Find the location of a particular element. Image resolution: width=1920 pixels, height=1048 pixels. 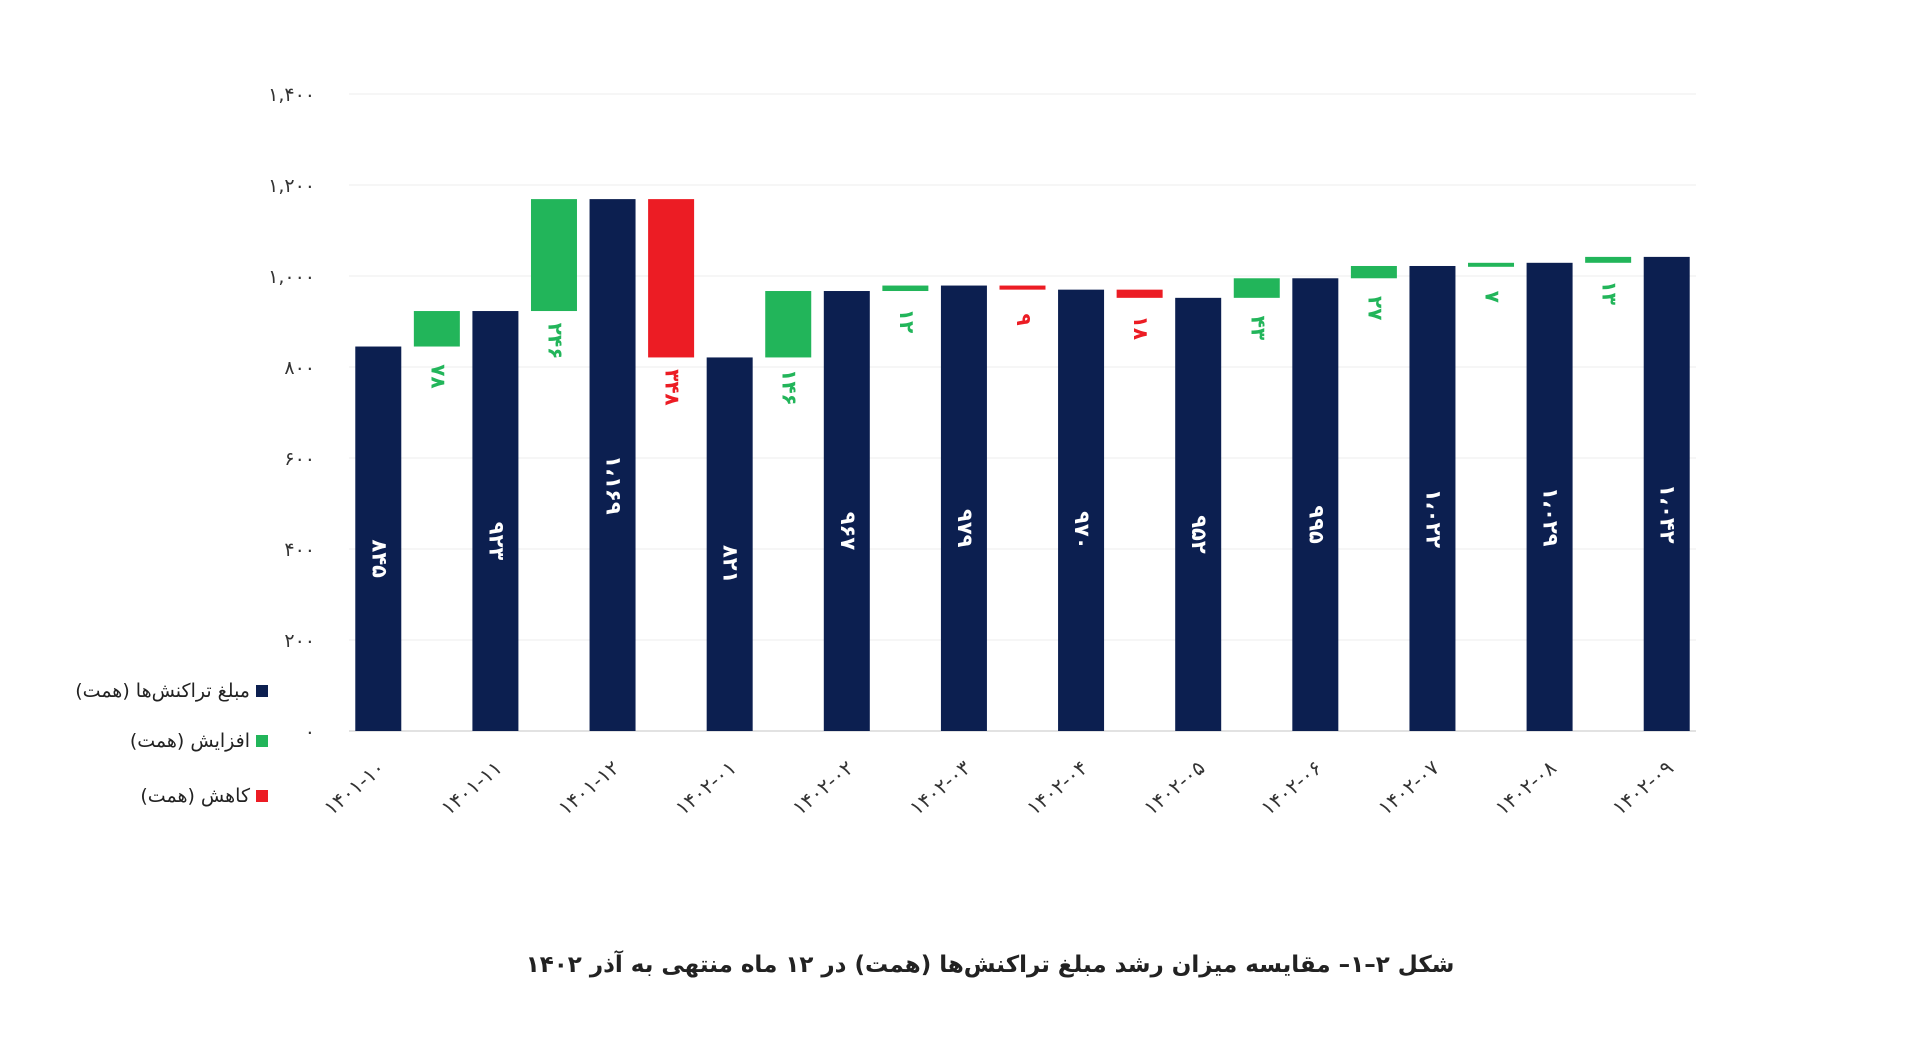

delta-value-label: ۷ is located at coordinates (1493, 297).